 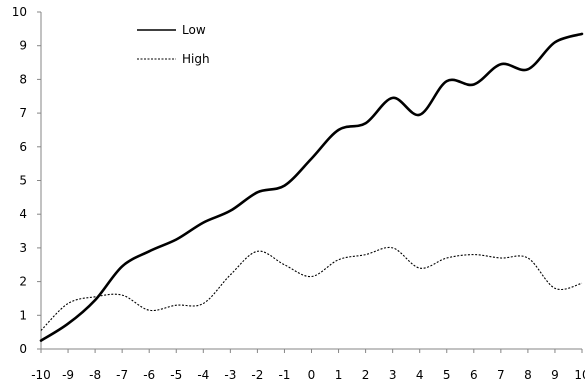 What do you see at coordinates (23, 282) in the screenshot?
I see `y-tick-label: 2` at bounding box center [23, 282].